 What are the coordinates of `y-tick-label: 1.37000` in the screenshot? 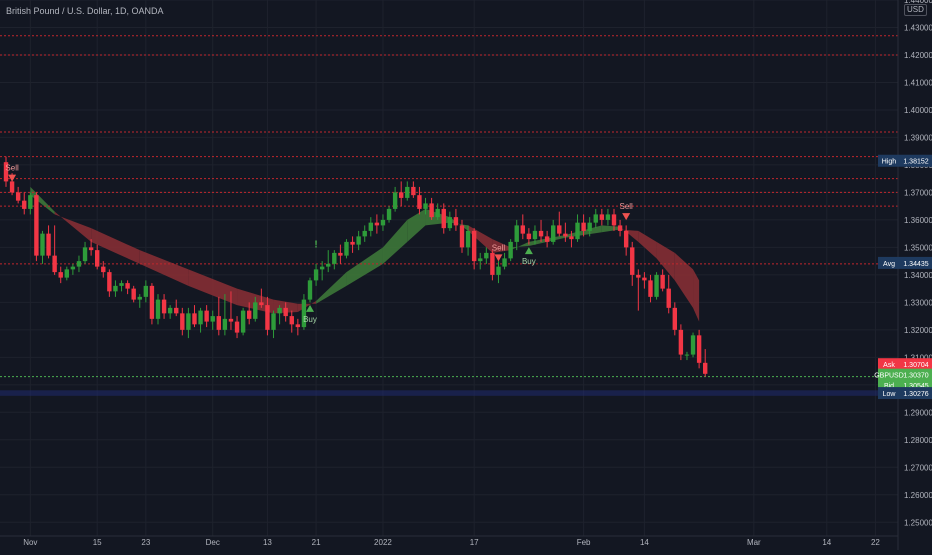 It's located at (918, 192).